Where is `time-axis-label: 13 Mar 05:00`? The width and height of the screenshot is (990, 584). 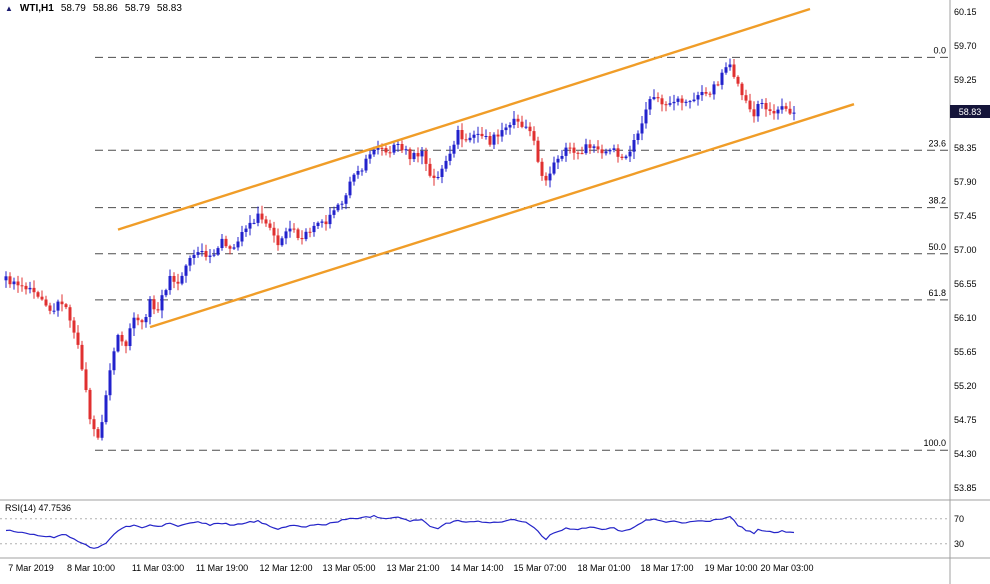
time-axis-label: 13 Mar 05:00 is located at coordinates (349, 568).